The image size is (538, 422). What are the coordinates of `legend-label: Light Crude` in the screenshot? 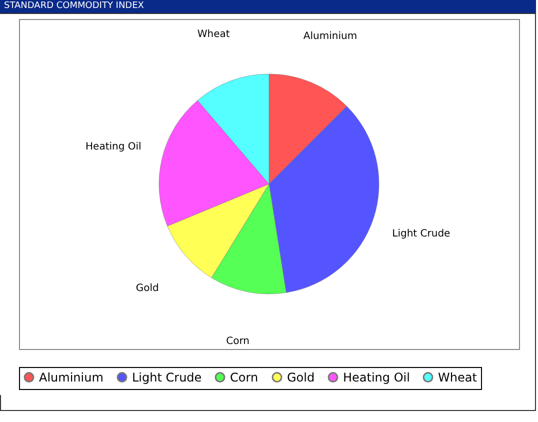 It's located at (167, 377).